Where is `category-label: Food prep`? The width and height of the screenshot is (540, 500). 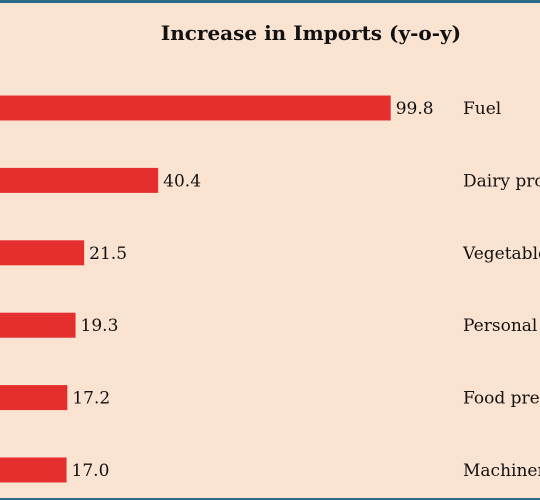 category-label: Food prep is located at coordinates (501, 399).